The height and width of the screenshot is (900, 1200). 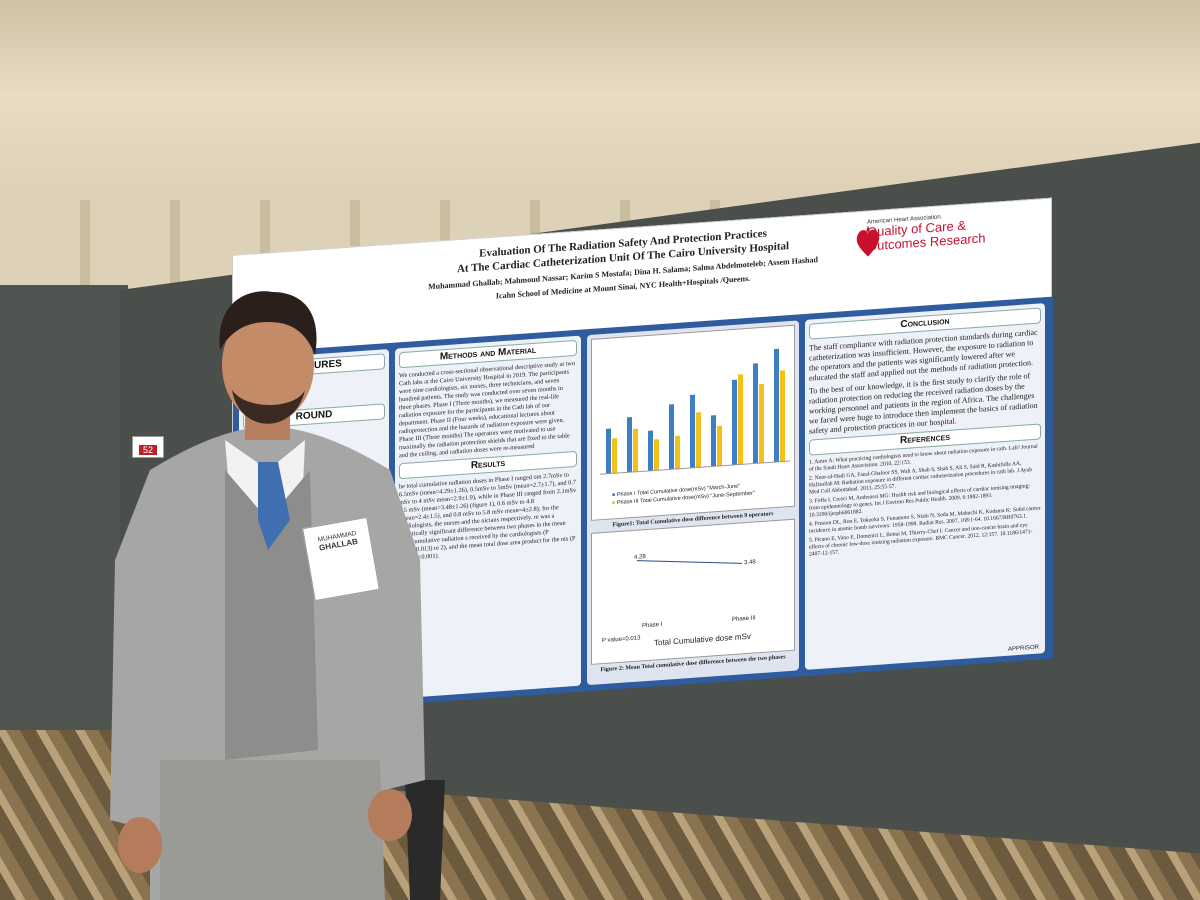 I want to click on aha-logo, so click(x=868, y=241).